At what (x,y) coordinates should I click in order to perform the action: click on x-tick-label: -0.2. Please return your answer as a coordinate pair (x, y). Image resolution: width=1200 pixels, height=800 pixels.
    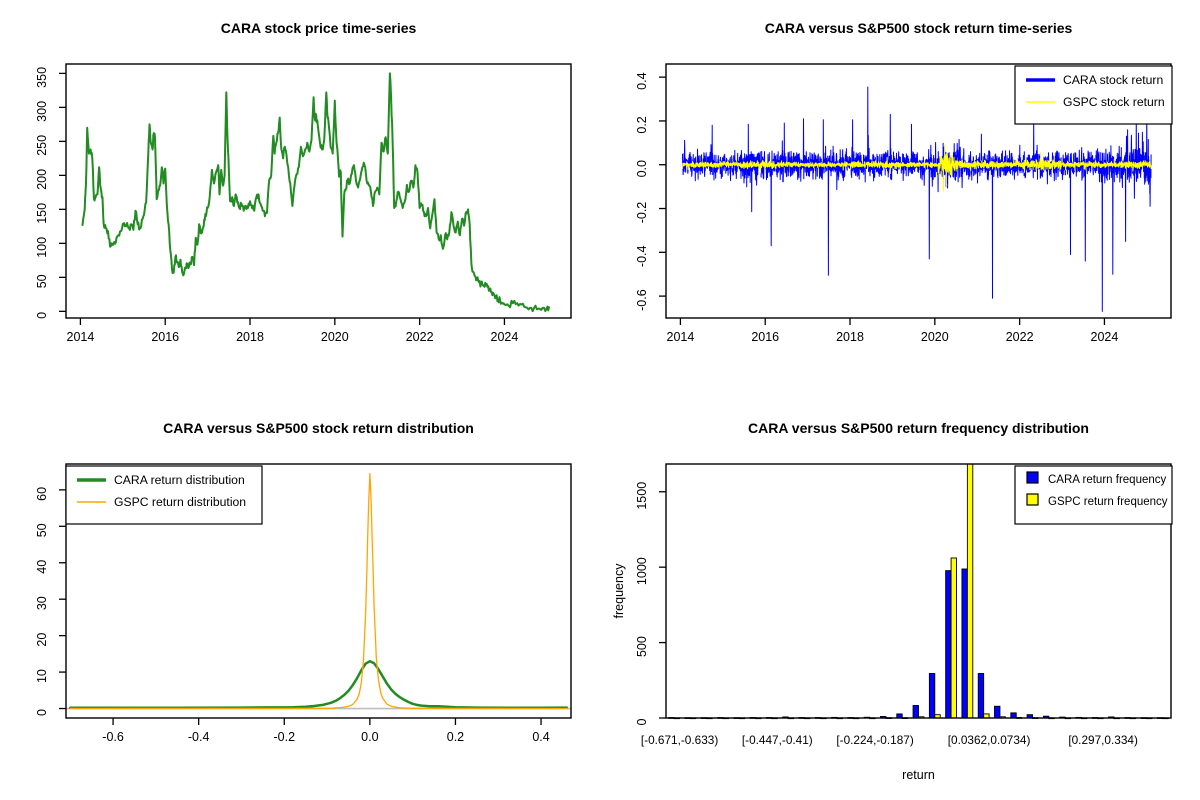
    Looking at the image, I should click on (284, 737).